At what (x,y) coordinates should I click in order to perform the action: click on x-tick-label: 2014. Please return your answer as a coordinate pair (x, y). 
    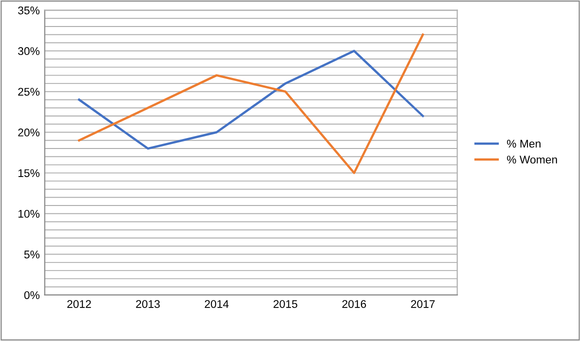
    Looking at the image, I should click on (216, 304).